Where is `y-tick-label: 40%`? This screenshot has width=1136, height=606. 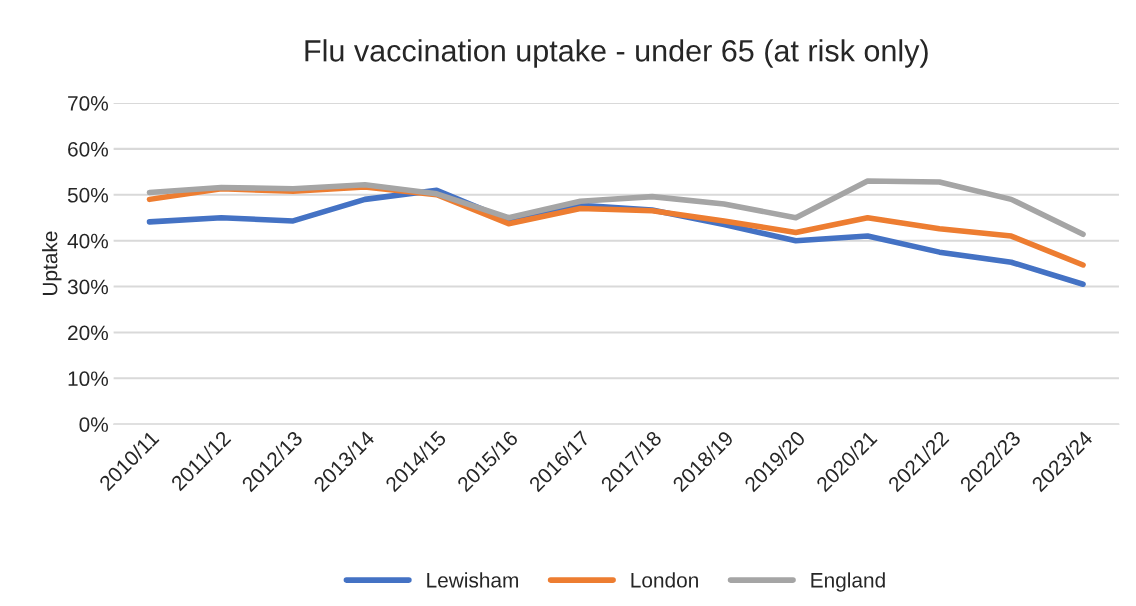 y-tick-label: 40% is located at coordinates (87, 241).